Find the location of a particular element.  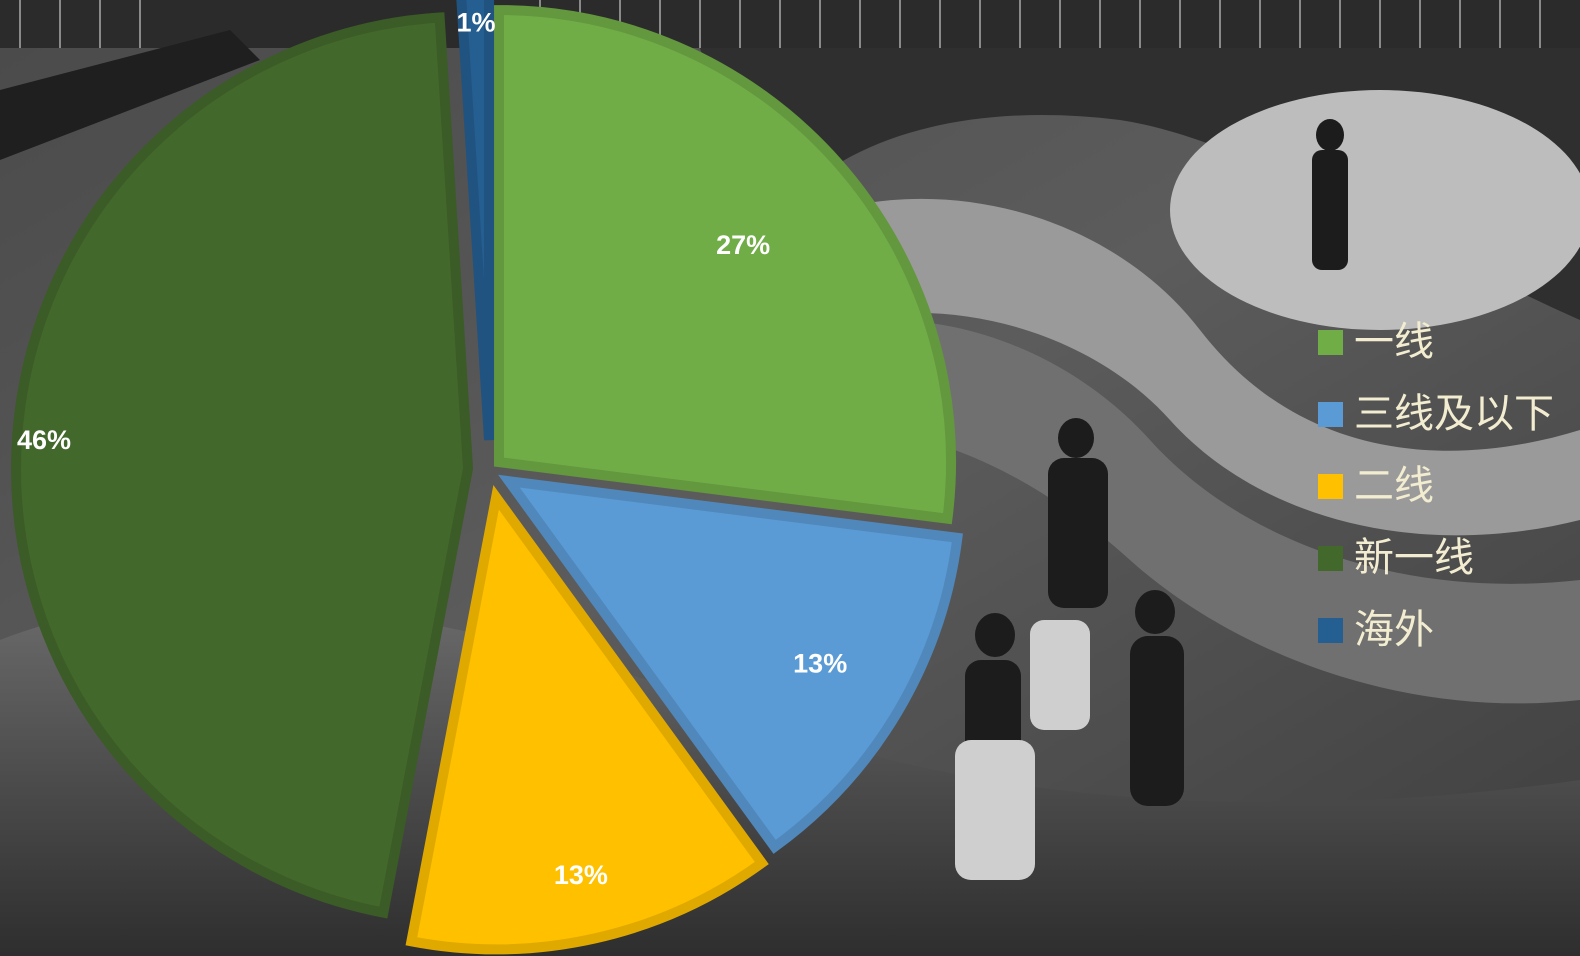

legend-label: 二线 is located at coordinates (1394, 486).